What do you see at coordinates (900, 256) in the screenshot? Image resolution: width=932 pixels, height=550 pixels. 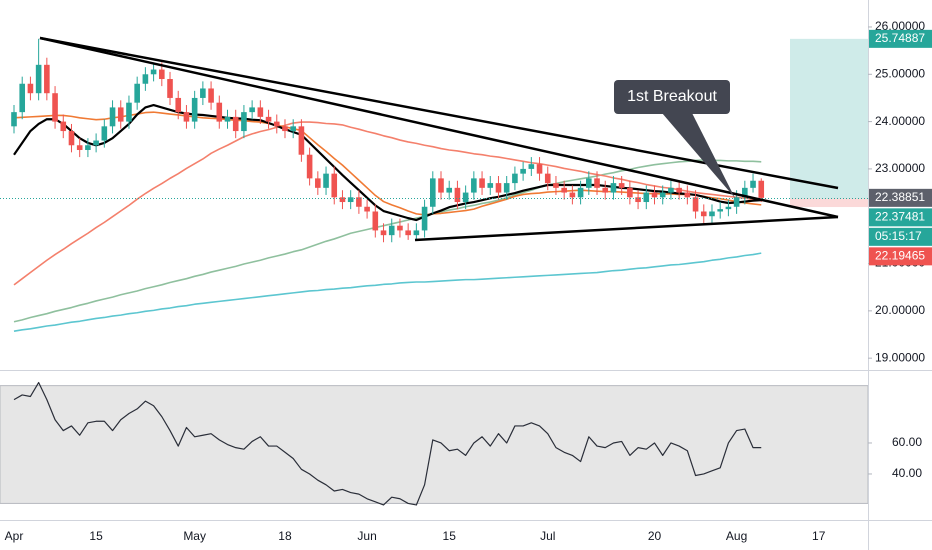 I see `price-label: 22.19465` at bounding box center [900, 256].